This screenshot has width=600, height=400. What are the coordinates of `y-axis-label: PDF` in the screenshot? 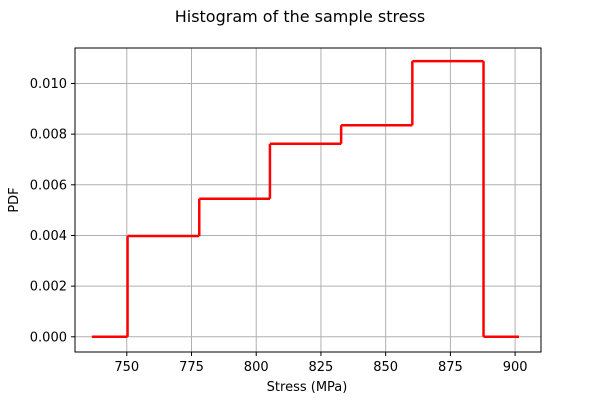 It's located at (14, 199).